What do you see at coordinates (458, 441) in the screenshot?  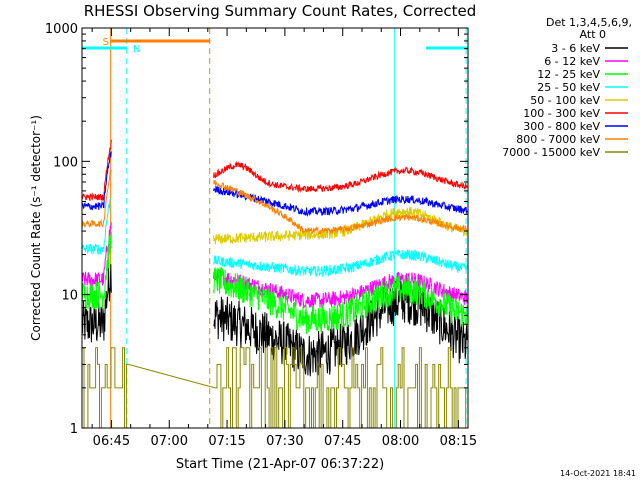 I see `x-tick-label: 08:15` at bounding box center [458, 441].